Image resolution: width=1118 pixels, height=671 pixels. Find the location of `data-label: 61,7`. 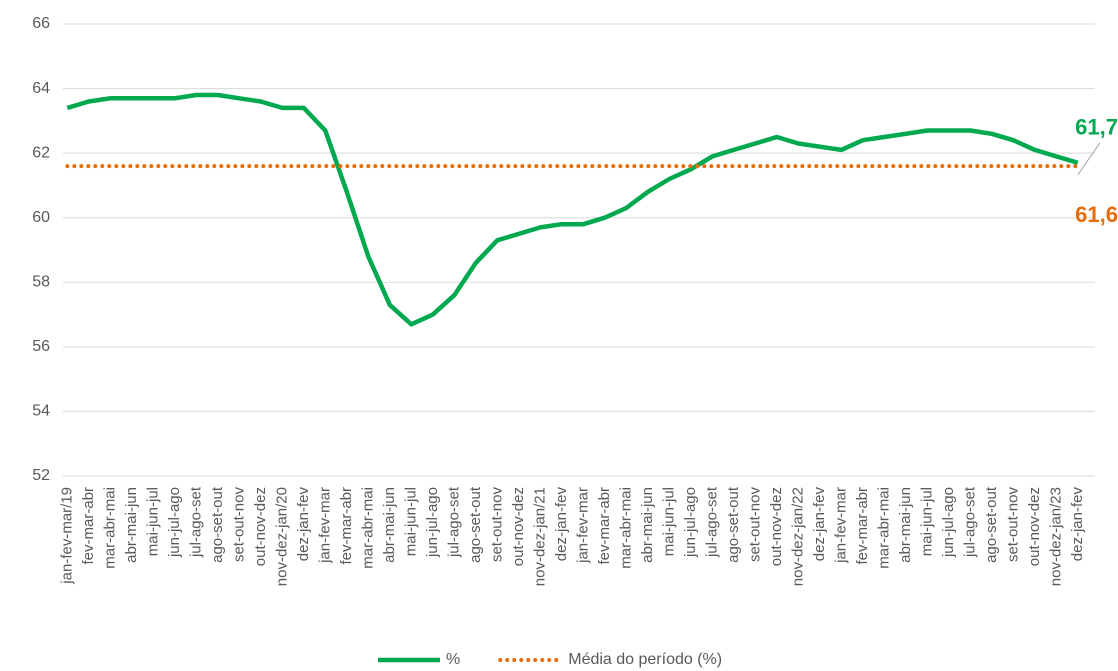

data-label: 61,7 is located at coordinates (1096, 127).